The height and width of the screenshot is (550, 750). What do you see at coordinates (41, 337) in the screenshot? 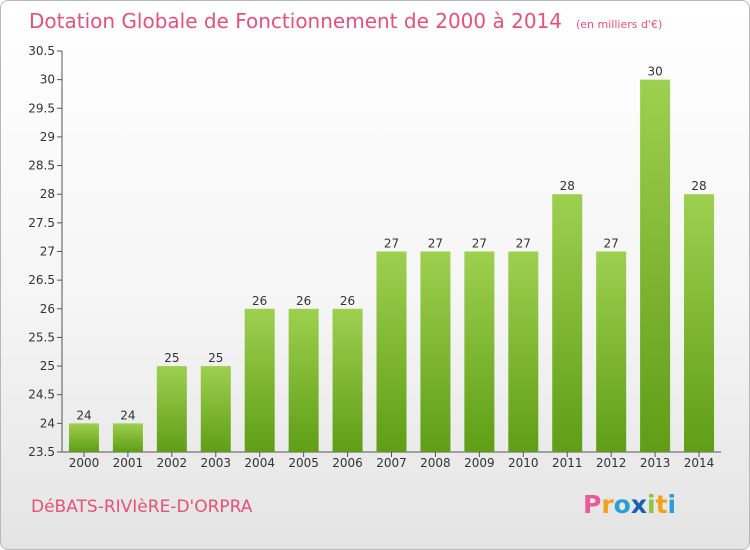
I see `y-tick-label: 25.5` at bounding box center [41, 337].